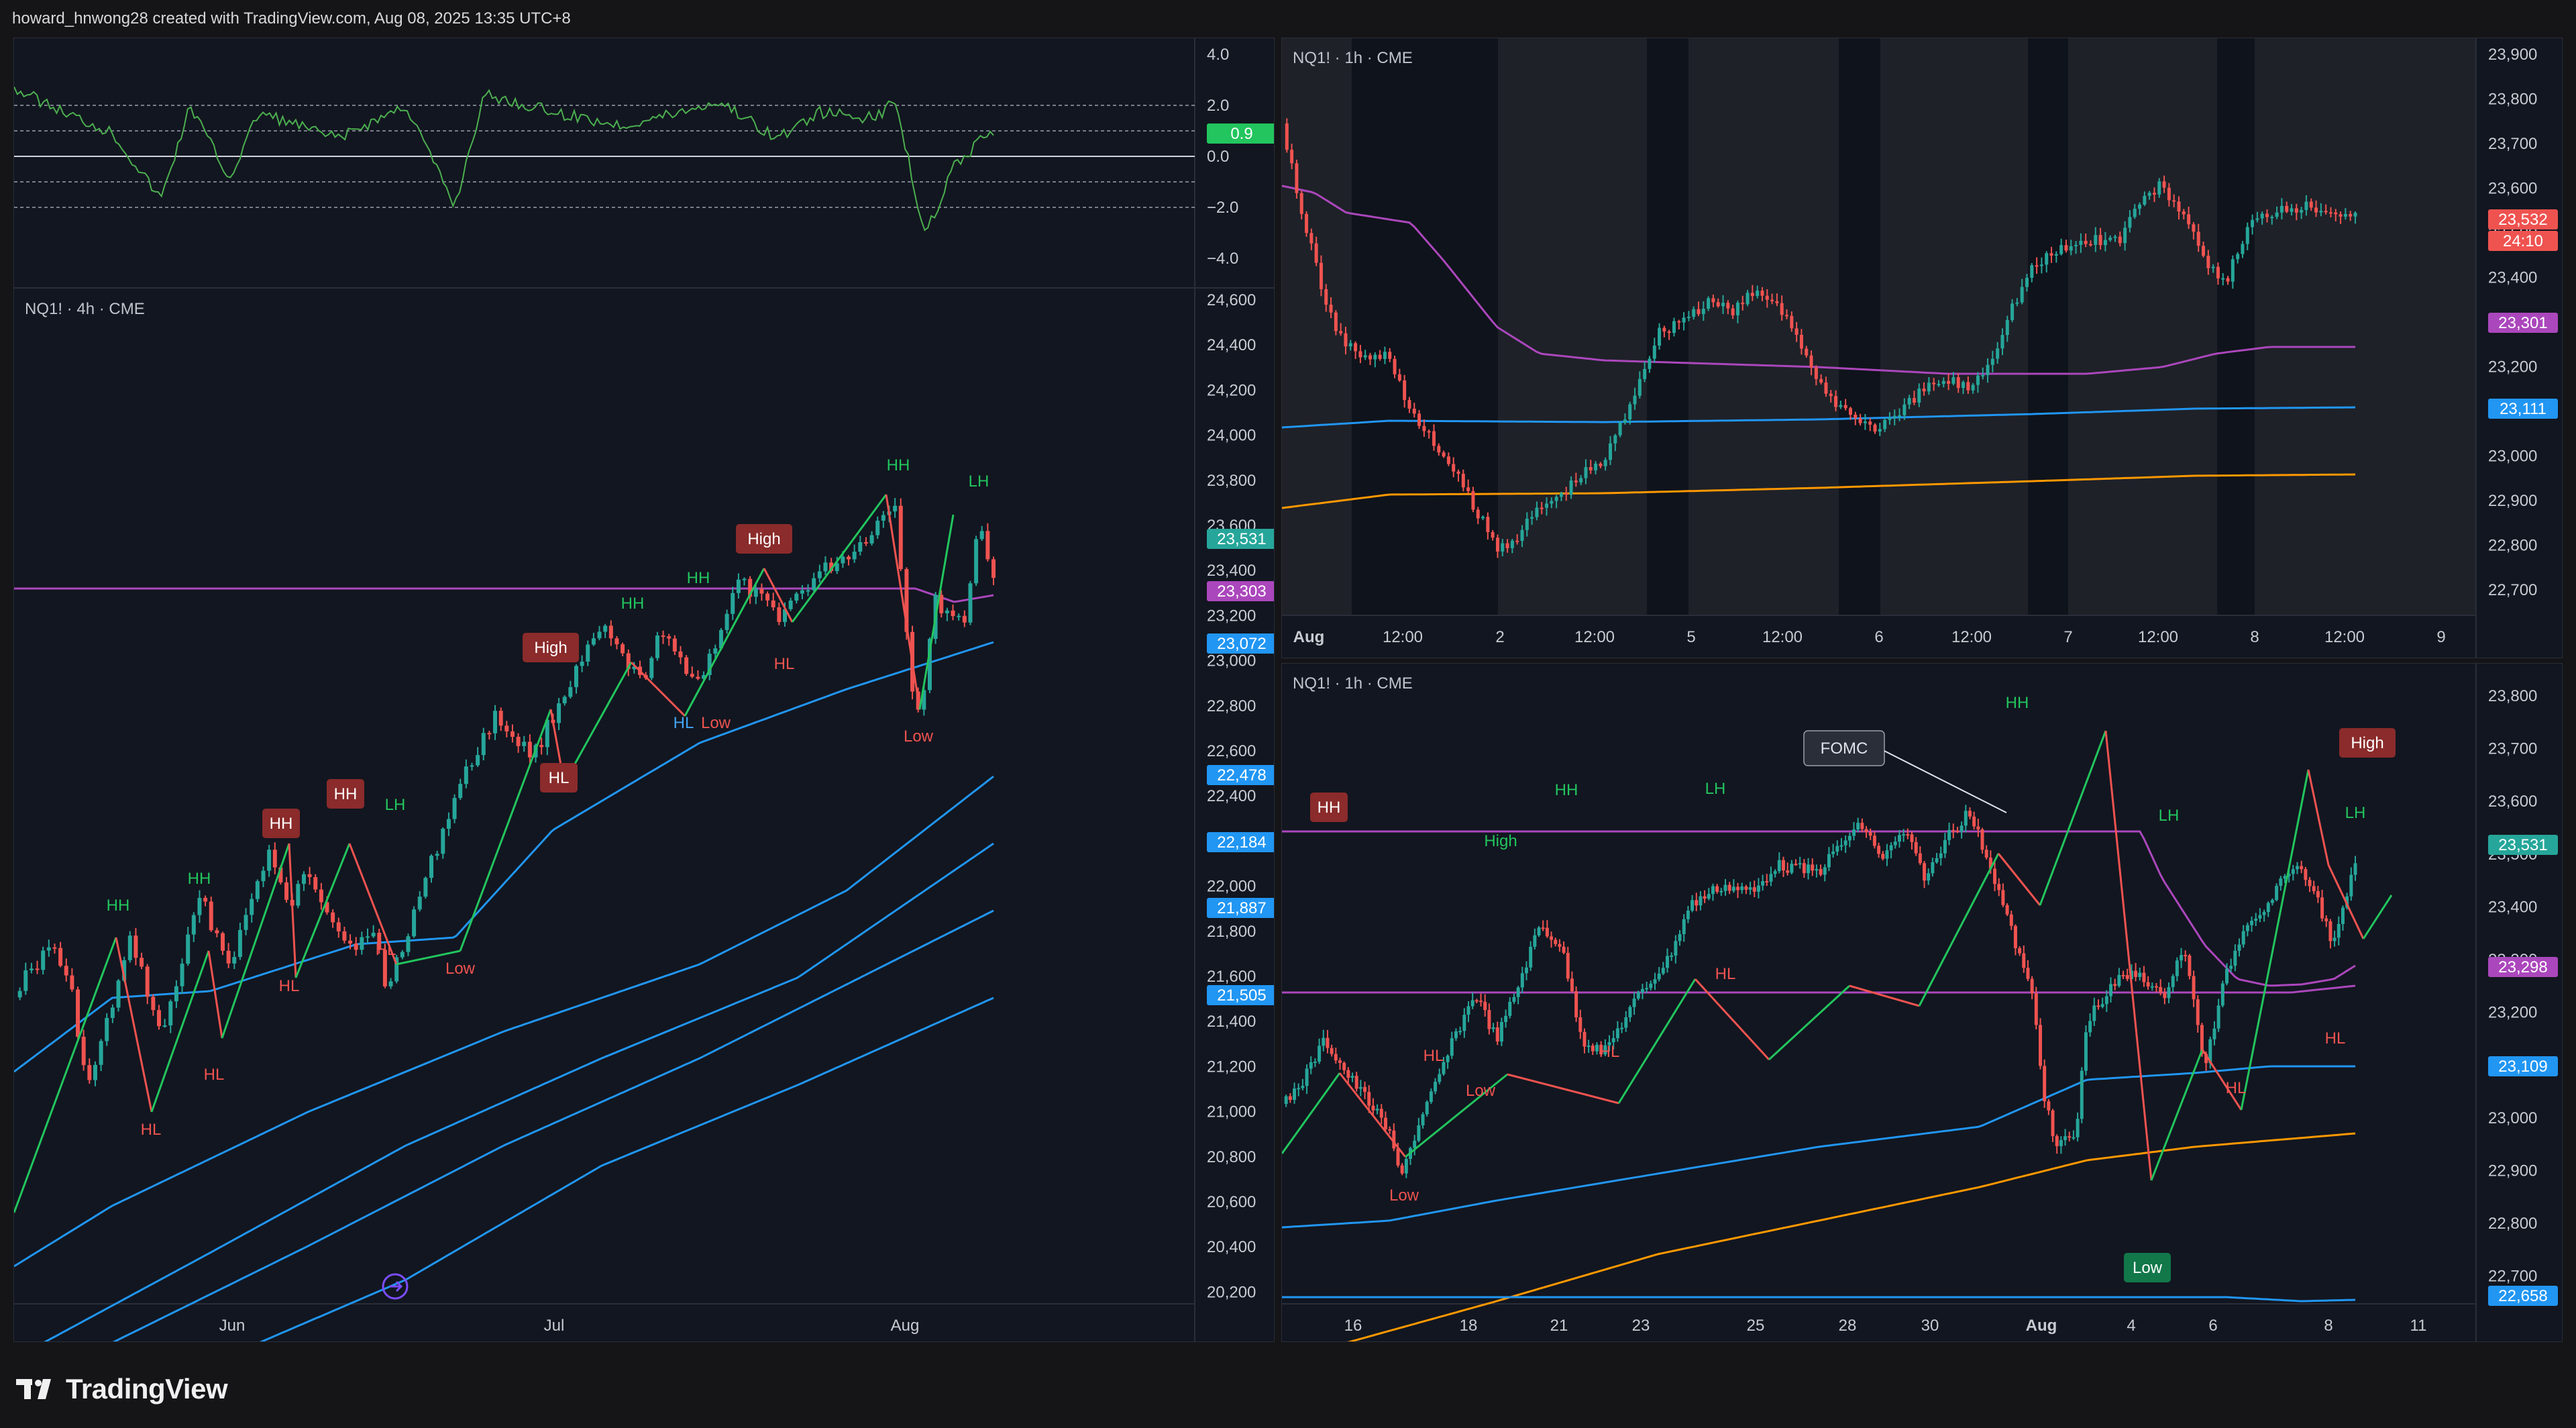 The width and height of the screenshot is (2576, 1428). Describe the element at coordinates (1971, 637) in the screenshot. I see `time-tick: 12:00` at that location.